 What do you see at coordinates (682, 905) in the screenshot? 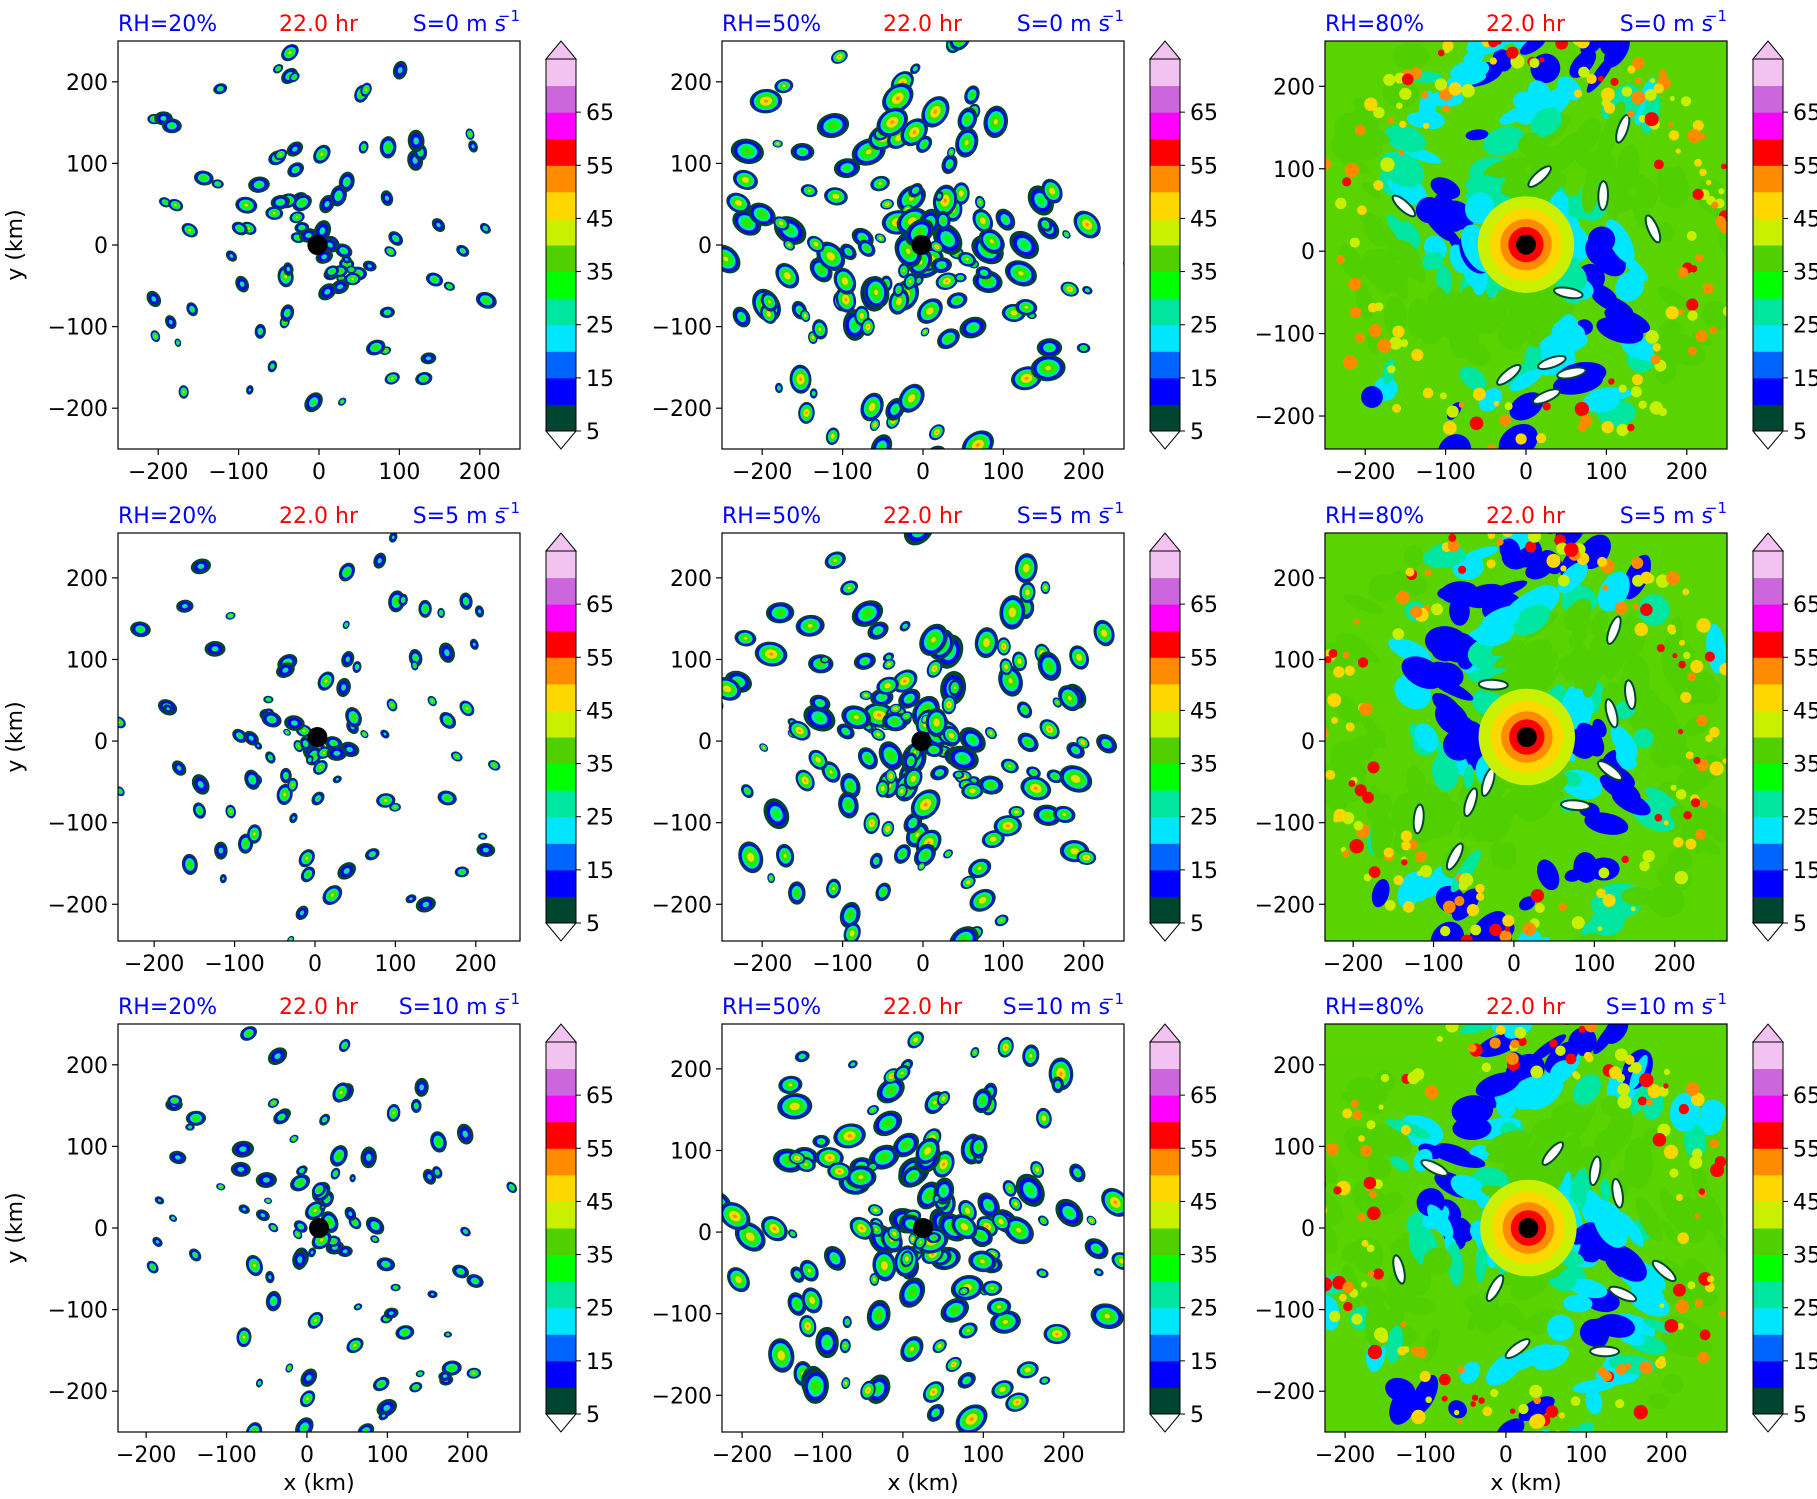
I see `y-tick-label: −200` at bounding box center [682, 905].